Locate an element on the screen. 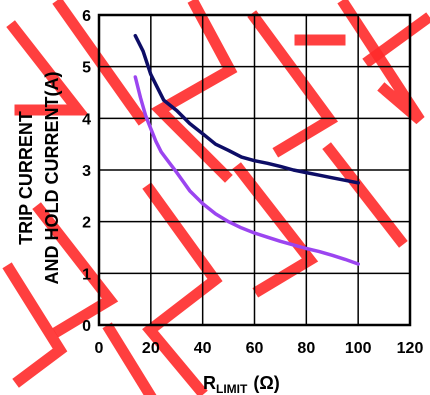 This screenshot has width=430, height=395. x-tick-labels: 0 20 40 60 80 100 120 is located at coordinates (259, 348).